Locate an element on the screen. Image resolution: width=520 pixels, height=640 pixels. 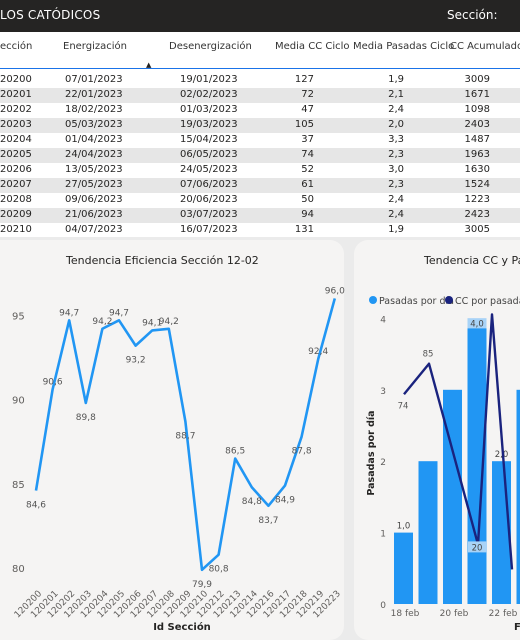
table-cell: 131 is located at coordinates (304, 229).